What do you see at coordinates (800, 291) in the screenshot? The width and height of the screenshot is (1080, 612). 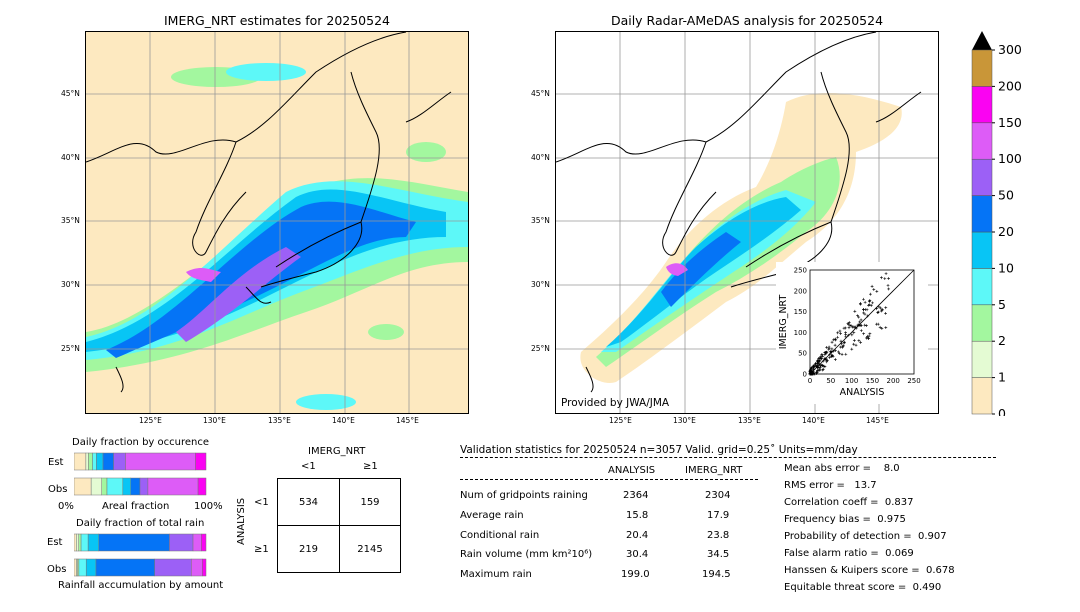 I see `scatter-y-tick-label: 200` at bounding box center [800, 291].